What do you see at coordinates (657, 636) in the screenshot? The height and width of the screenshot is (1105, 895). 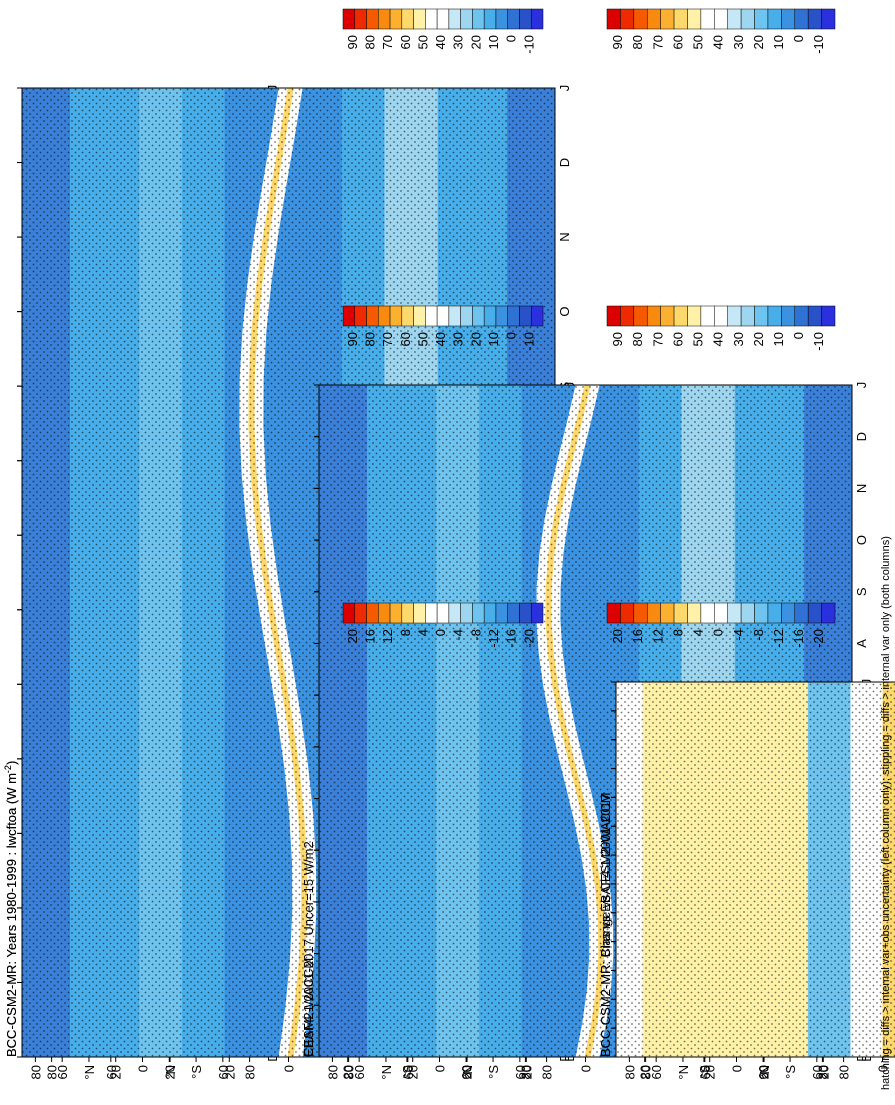 I see `colorbar-tick-label: 12` at bounding box center [657, 636].